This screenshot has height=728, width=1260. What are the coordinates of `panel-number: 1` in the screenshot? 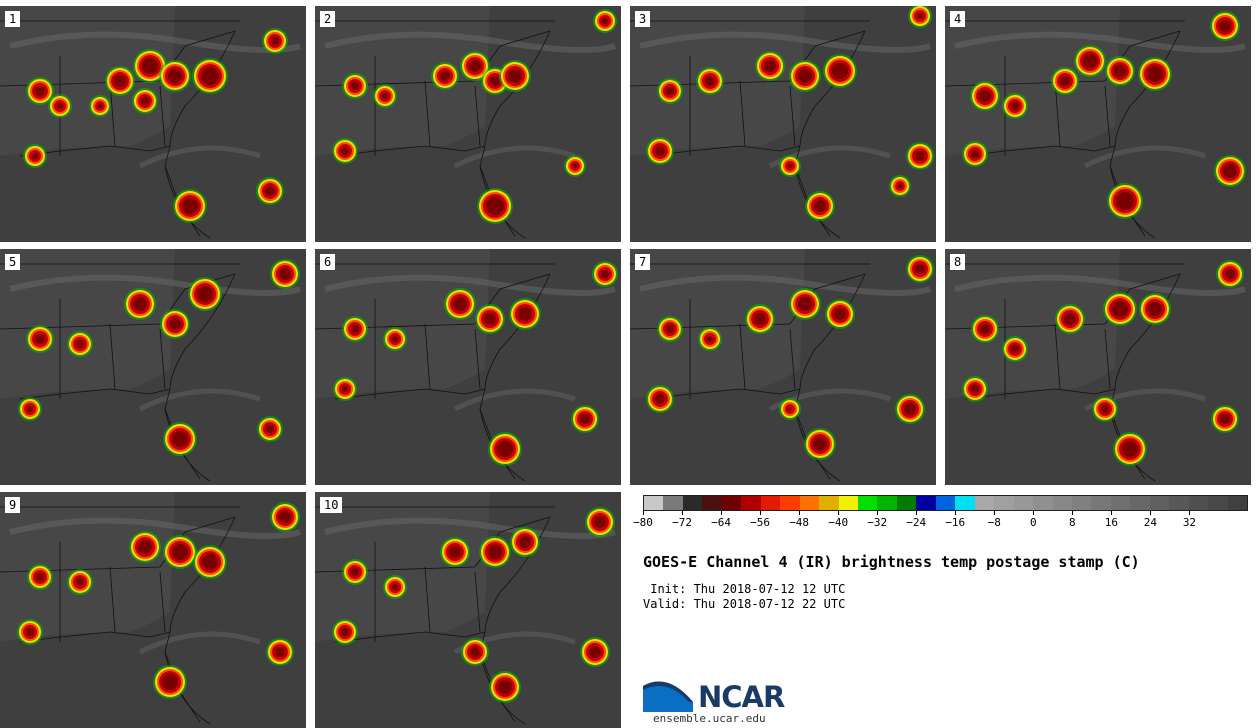 It's located at (13, 19).